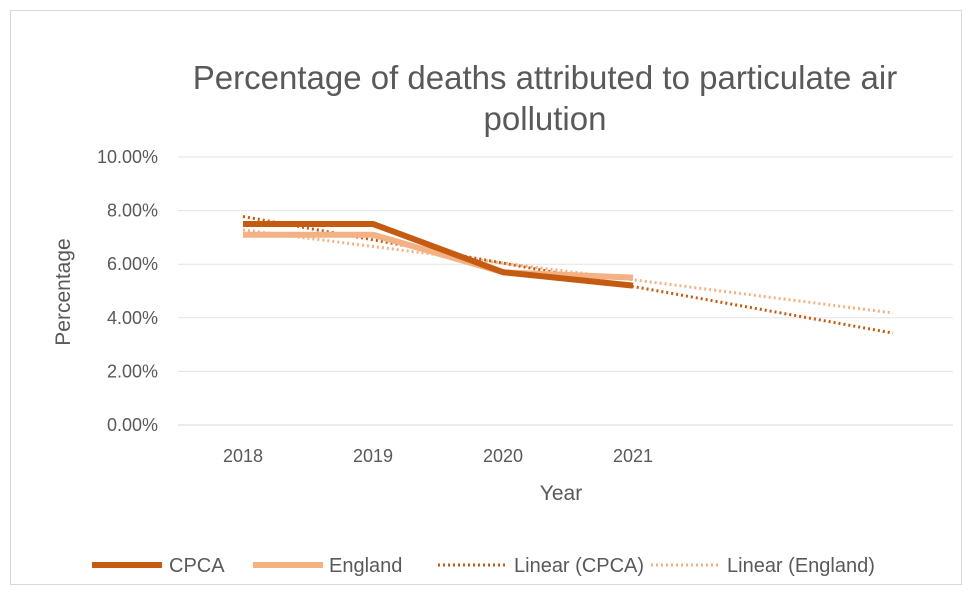  What do you see at coordinates (545, 118) in the screenshot?
I see `chart-title-line-2: pollution` at bounding box center [545, 118].